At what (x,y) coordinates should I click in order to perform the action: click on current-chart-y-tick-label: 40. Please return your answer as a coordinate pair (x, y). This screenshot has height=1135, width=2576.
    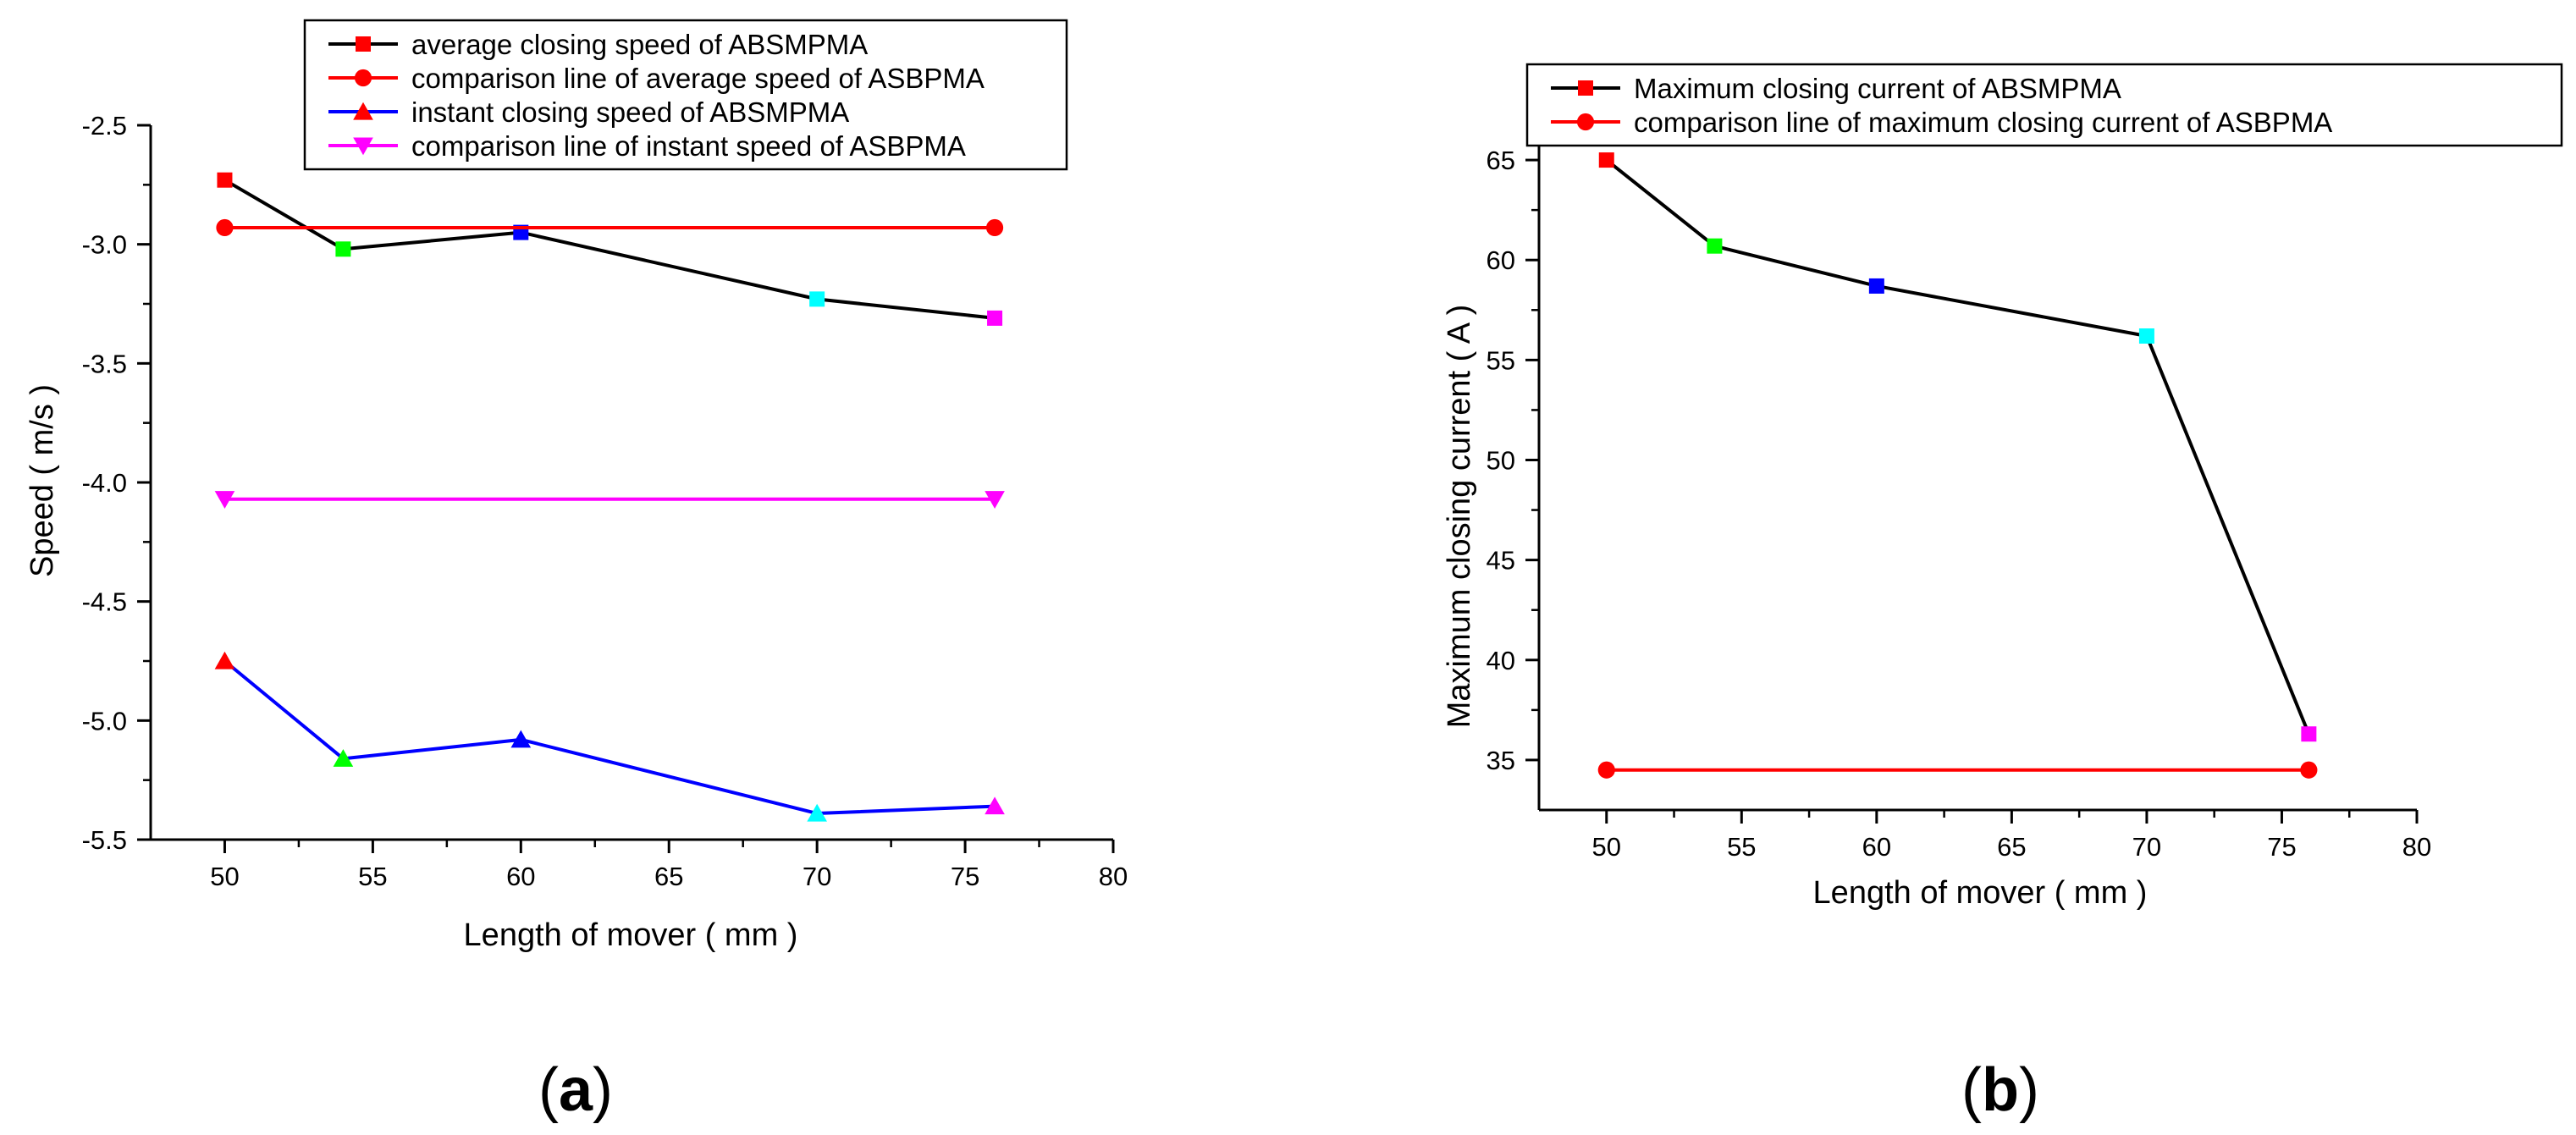
    Looking at the image, I should click on (1501, 660).